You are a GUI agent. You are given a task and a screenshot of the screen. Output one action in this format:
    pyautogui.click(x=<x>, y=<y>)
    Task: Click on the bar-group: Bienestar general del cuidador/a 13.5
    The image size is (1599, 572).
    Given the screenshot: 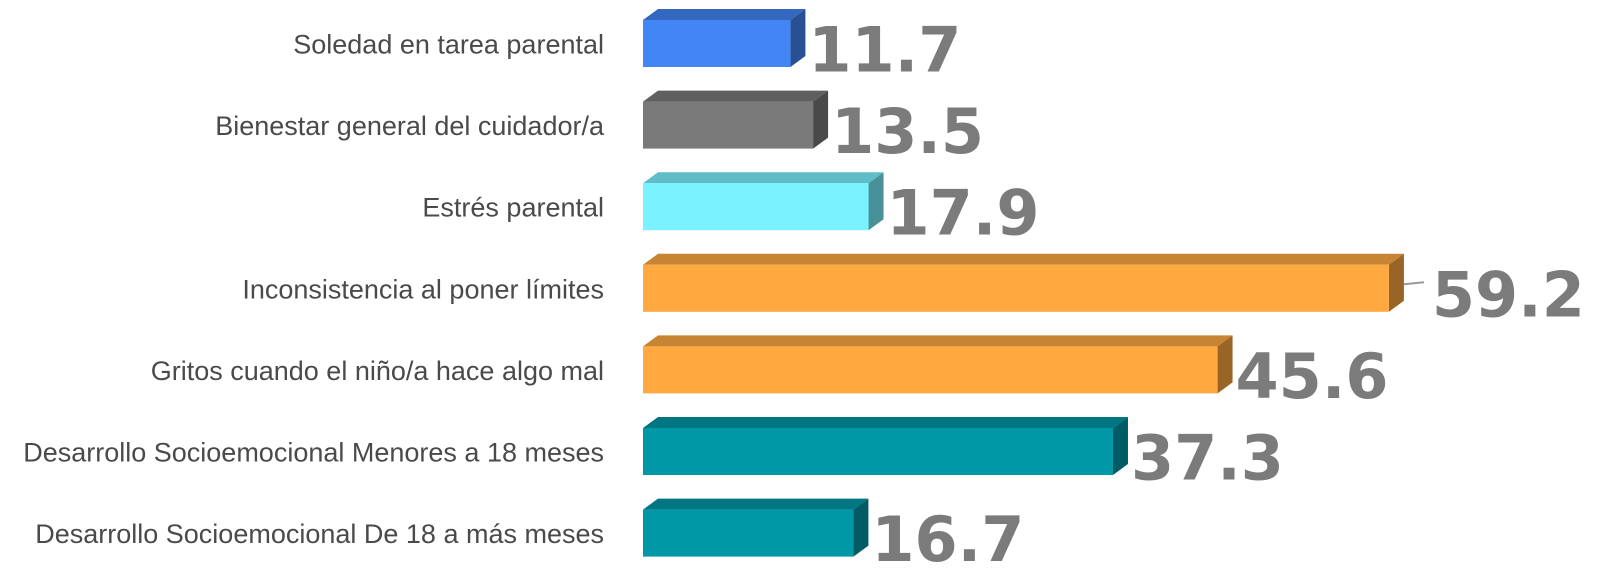 What is the action you would take?
    pyautogui.click(x=599, y=129)
    